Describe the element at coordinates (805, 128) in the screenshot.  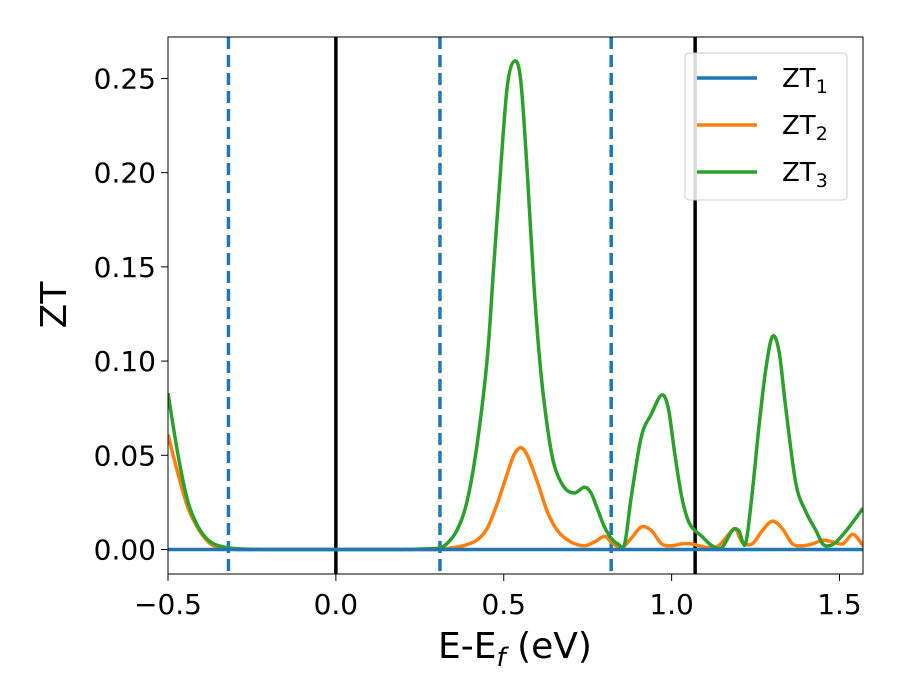
I see `legend-label-zt2: ZT2` at that location.